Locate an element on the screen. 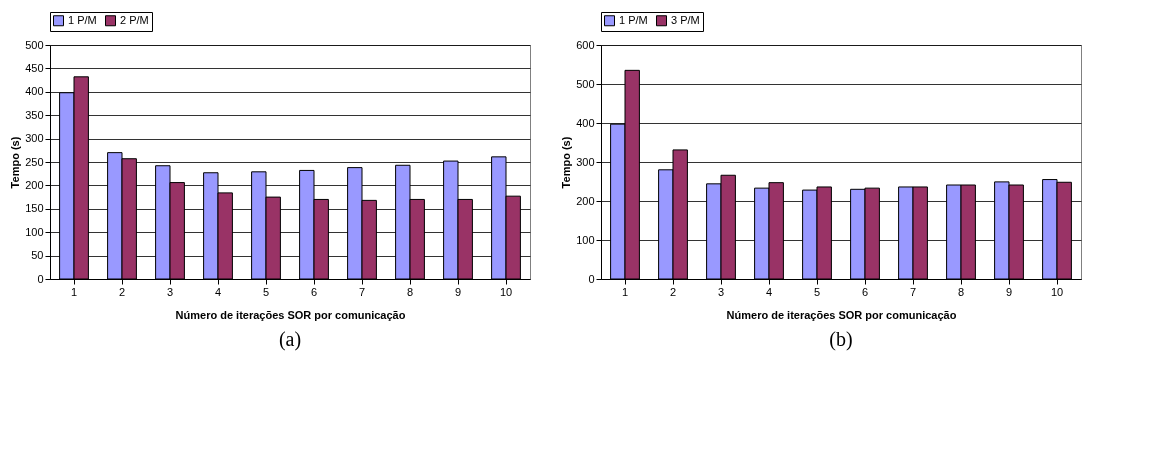 This screenshot has width=1176, height=475. y-tick-label: 350 is located at coordinates (34, 114).